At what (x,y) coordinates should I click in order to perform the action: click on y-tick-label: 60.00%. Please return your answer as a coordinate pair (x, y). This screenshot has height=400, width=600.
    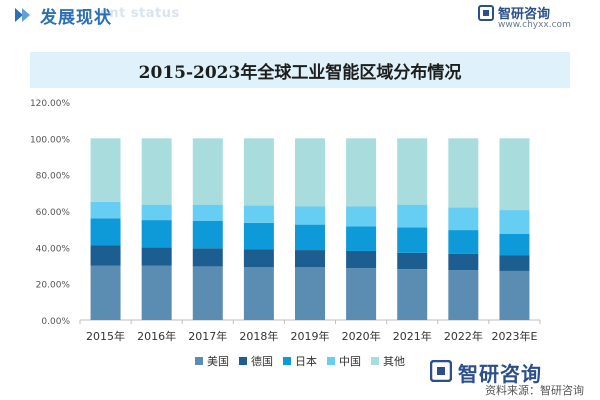
    Looking at the image, I should click on (53, 213).